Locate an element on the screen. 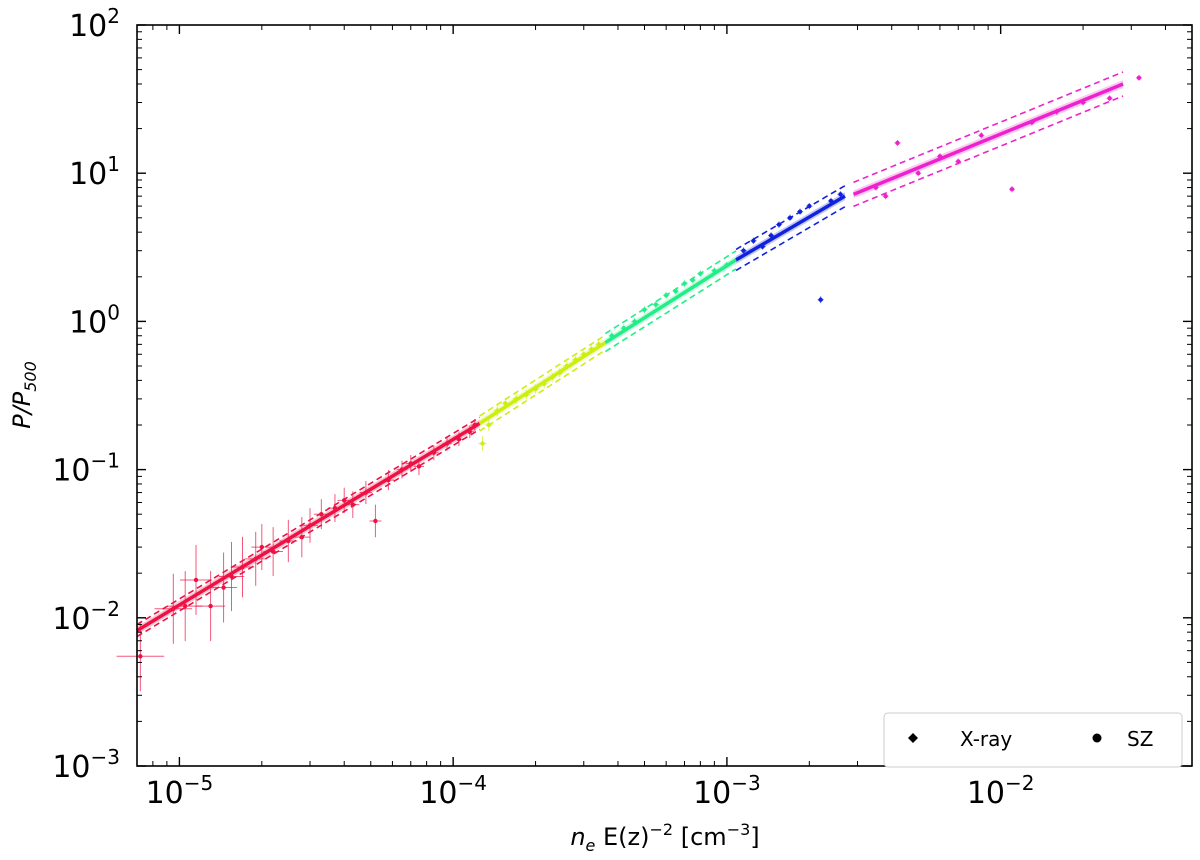 This screenshot has height=860, width=1200. legend-sz-marker-icon is located at coordinates (1097, 738).